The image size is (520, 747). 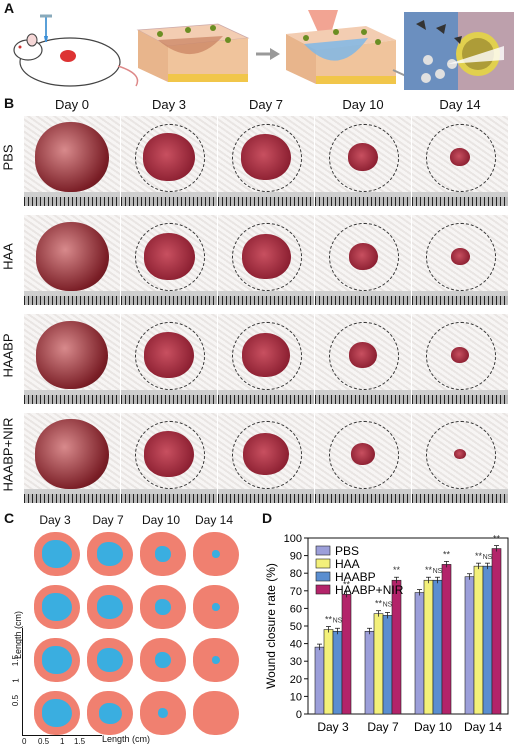 What do you see at coordinates (72, 104) in the screenshot?
I see `day-label: Day 0` at bounding box center [72, 104].